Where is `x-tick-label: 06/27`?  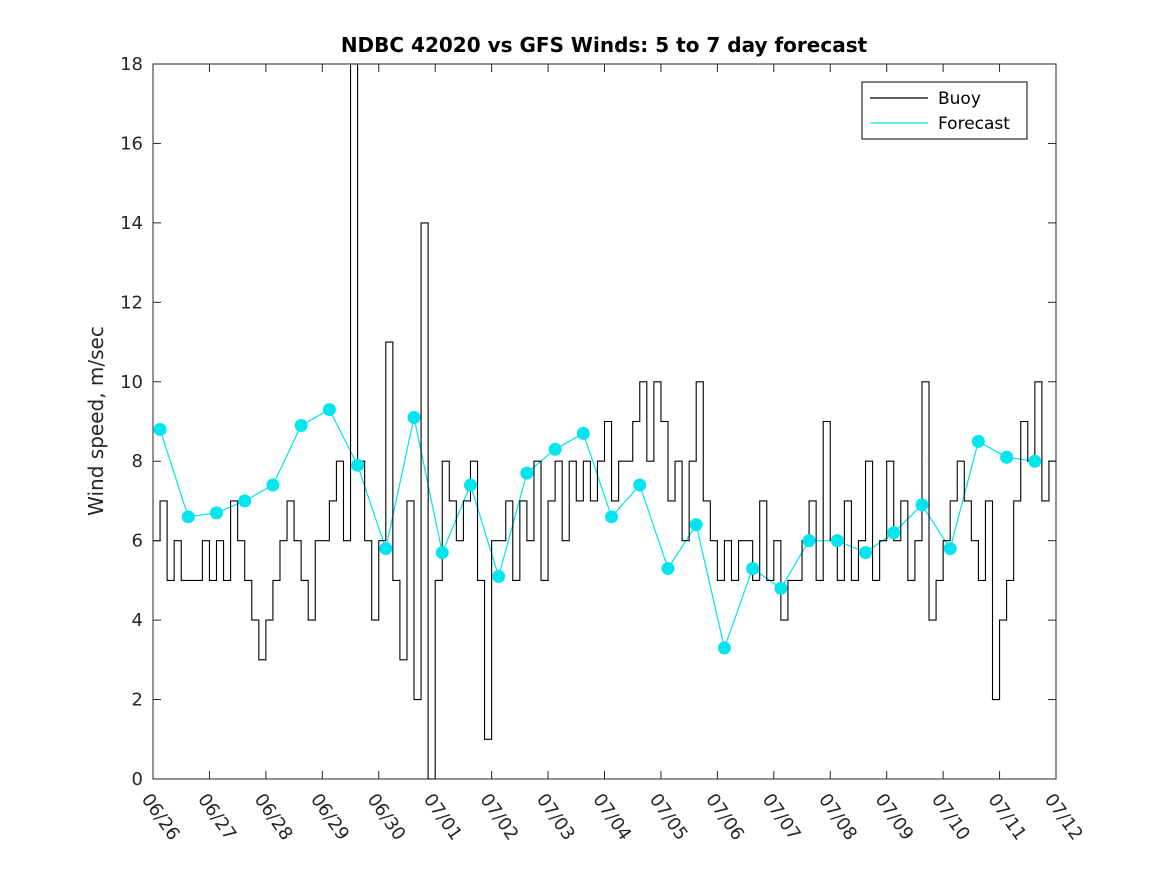 x-tick-label: 06/27 is located at coordinates (216, 817).